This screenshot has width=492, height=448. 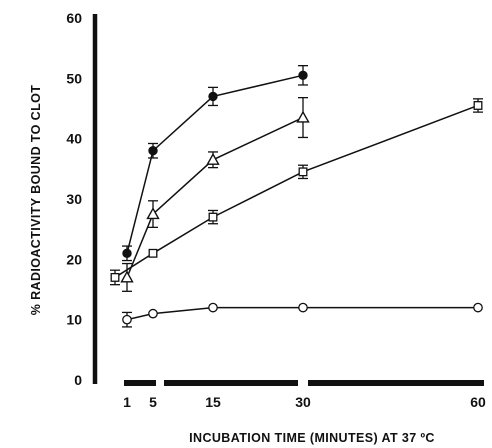 I want to click on y-tick-label: 50, so click(x=74, y=78).